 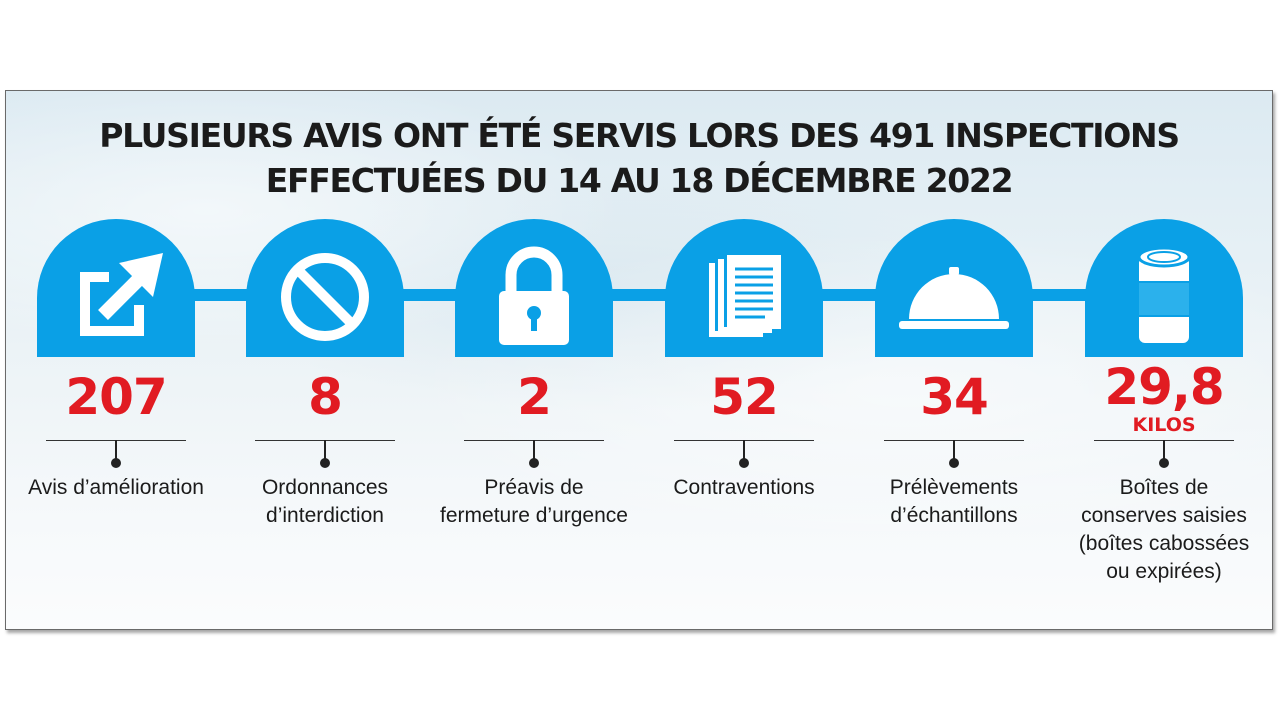 What do you see at coordinates (1164, 387) in the screenshot?
I see `stat-value: 29,8` at bounding box center [1164, 387].